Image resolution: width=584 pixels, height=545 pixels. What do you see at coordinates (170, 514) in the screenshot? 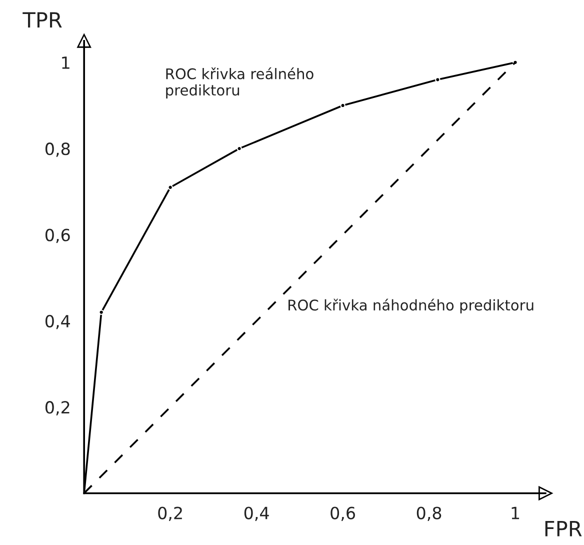
I see `x-tick-label: 0,2` at bounding box center [170, 514].